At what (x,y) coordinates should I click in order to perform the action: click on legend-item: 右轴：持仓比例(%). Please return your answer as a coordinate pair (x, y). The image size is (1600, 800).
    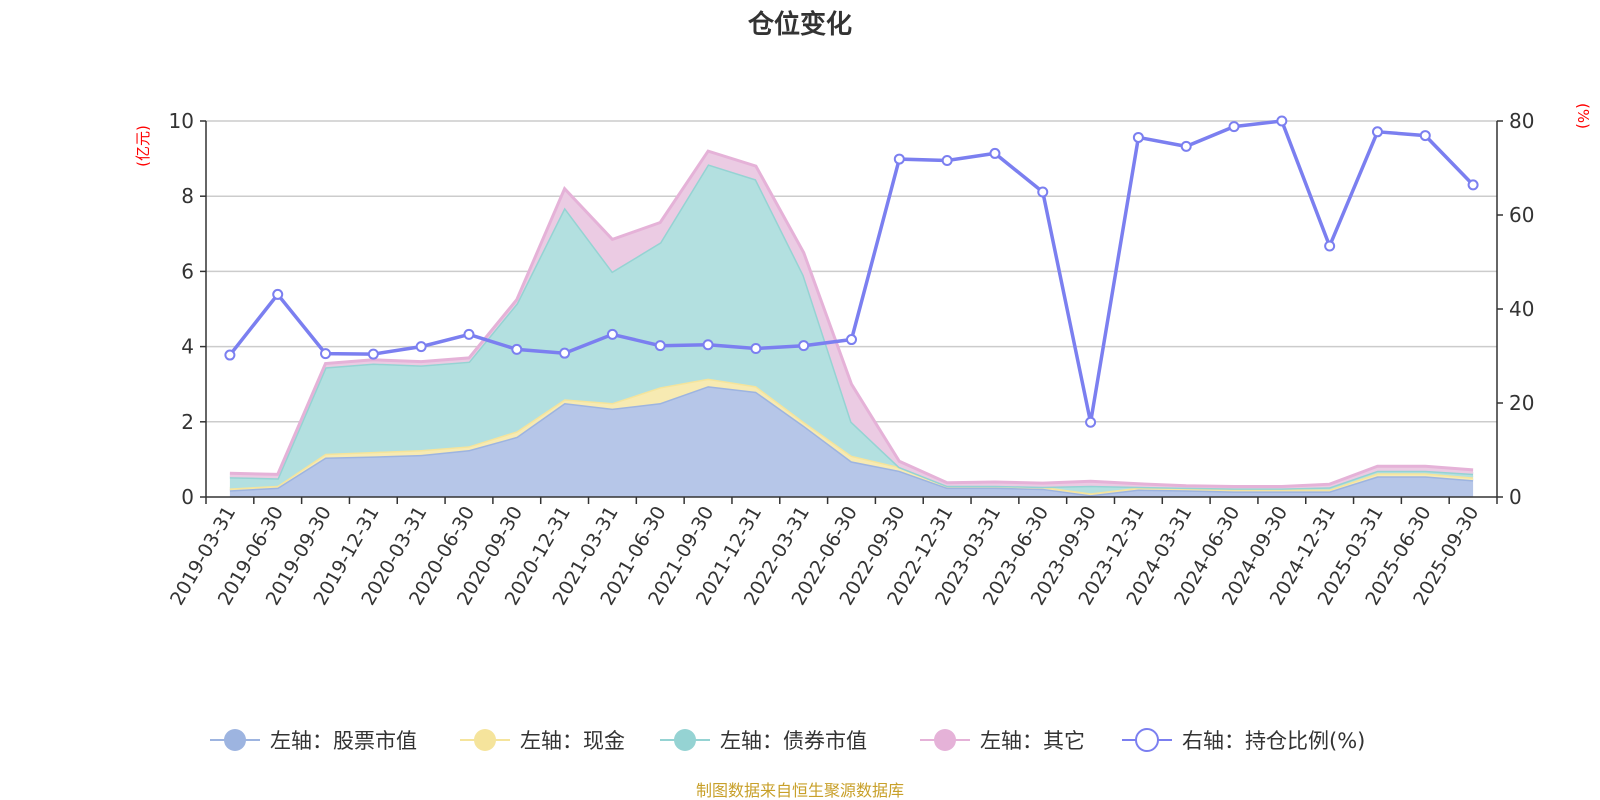
    Looking at the image, I should click on (1243, 740).